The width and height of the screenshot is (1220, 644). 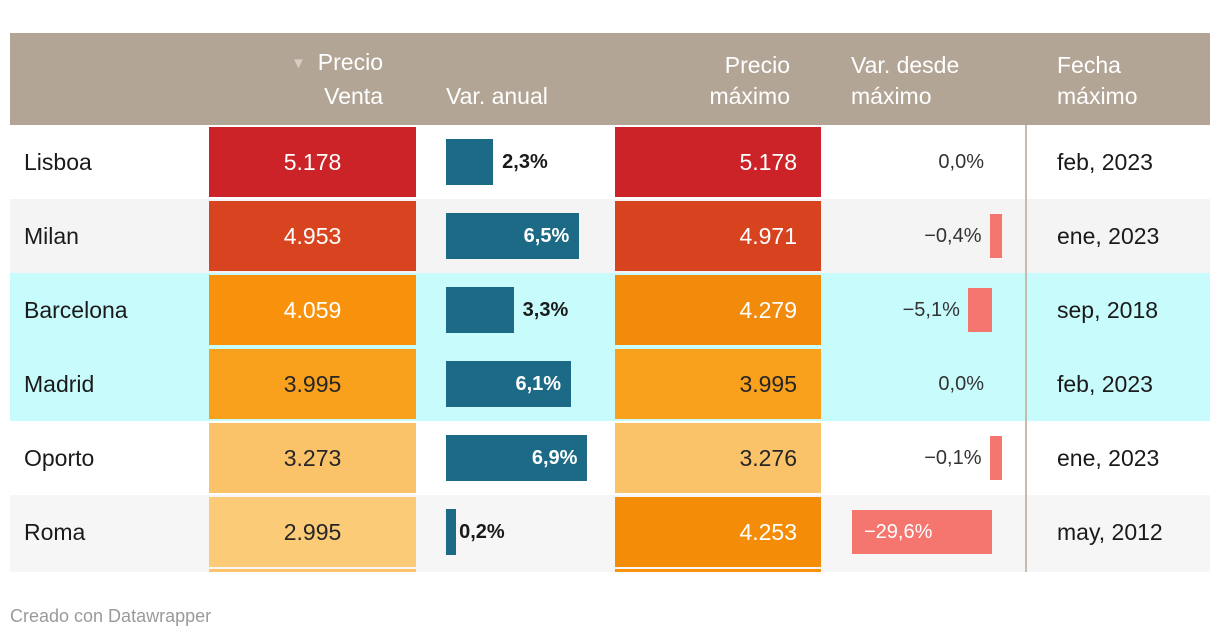 What do you see at coordinates (610, 384) in the screenshot?
I see `table-row-madrid: Madrid 3.995 6,1% 3.995 0,0% feb, 2023` at bounding box center [610, 384].